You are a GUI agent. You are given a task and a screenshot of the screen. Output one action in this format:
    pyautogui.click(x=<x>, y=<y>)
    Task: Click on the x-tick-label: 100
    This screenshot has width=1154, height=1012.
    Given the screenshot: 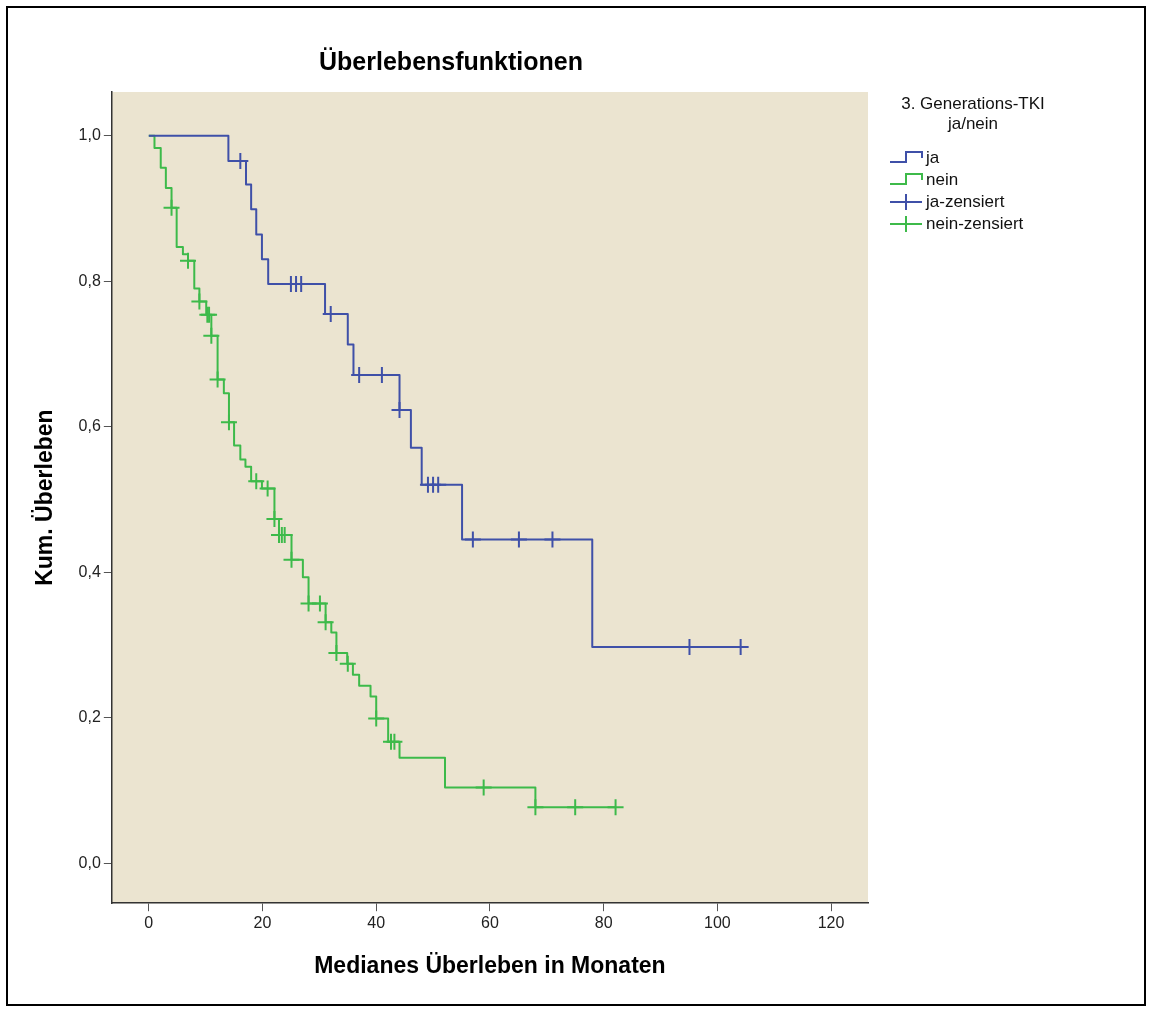 What is the action you would take?
    pyautogui.click(x=717, y=923)
    